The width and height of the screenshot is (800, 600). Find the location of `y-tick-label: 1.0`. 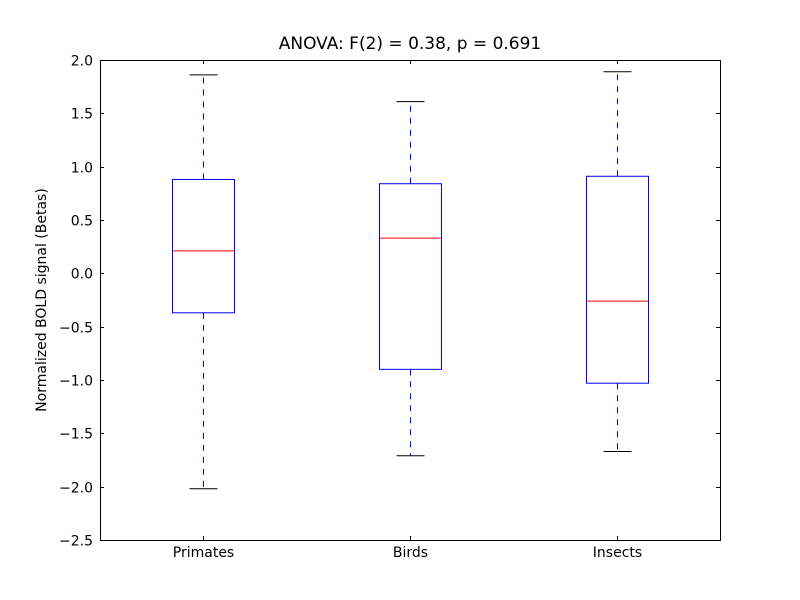

y-tick-label: 1.0 is located at coordinates (82, 169).